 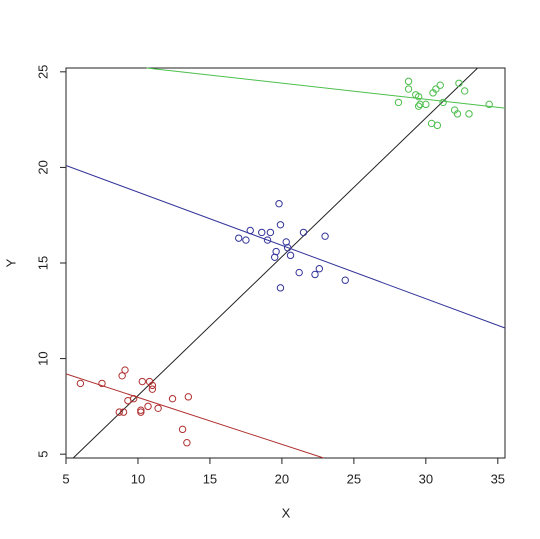 I want to click on y-axis-label: Y, so click(x=10, y=262).